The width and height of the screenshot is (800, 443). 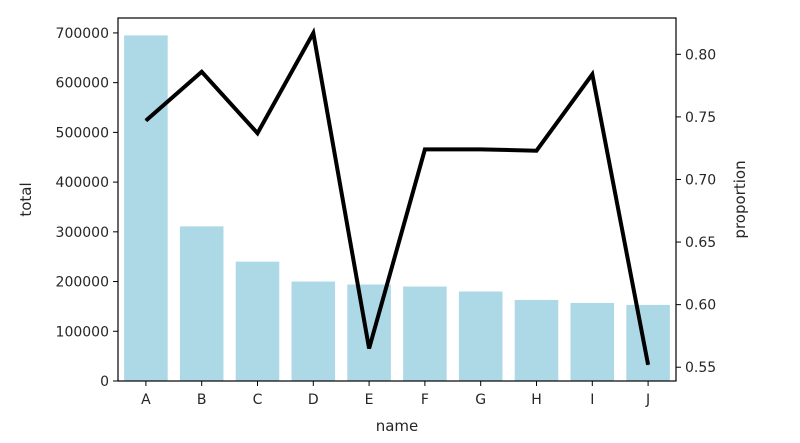 I want to click on x-tick-label: E, so click(x=369, y=400).